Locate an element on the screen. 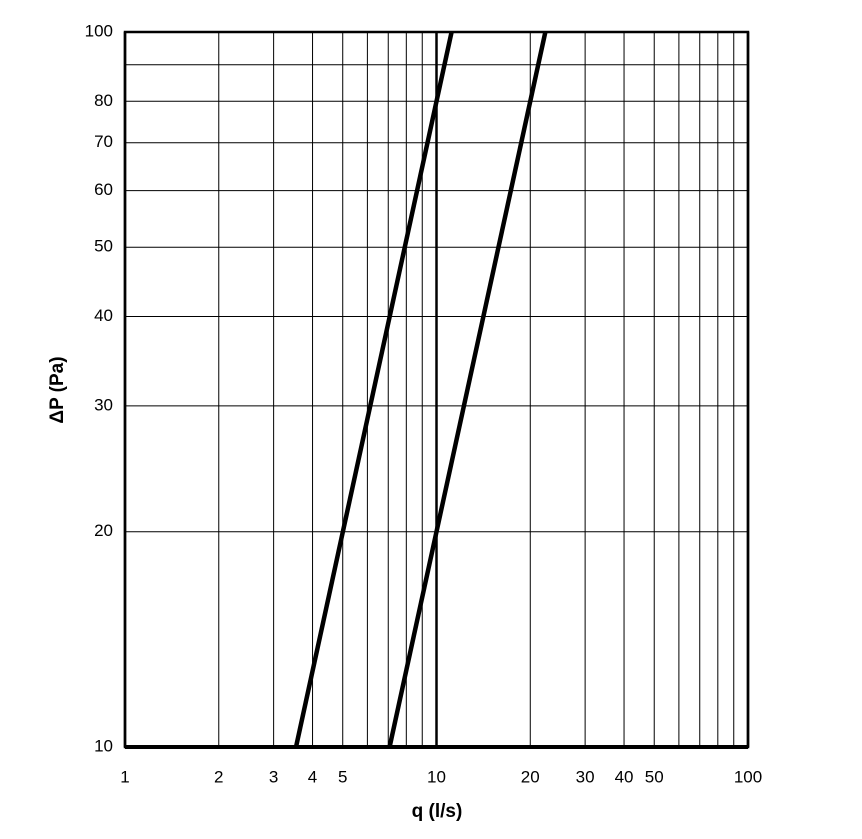 The image size is (862, 839). y-tick-label: 20 is located at coordinates (103, 530).